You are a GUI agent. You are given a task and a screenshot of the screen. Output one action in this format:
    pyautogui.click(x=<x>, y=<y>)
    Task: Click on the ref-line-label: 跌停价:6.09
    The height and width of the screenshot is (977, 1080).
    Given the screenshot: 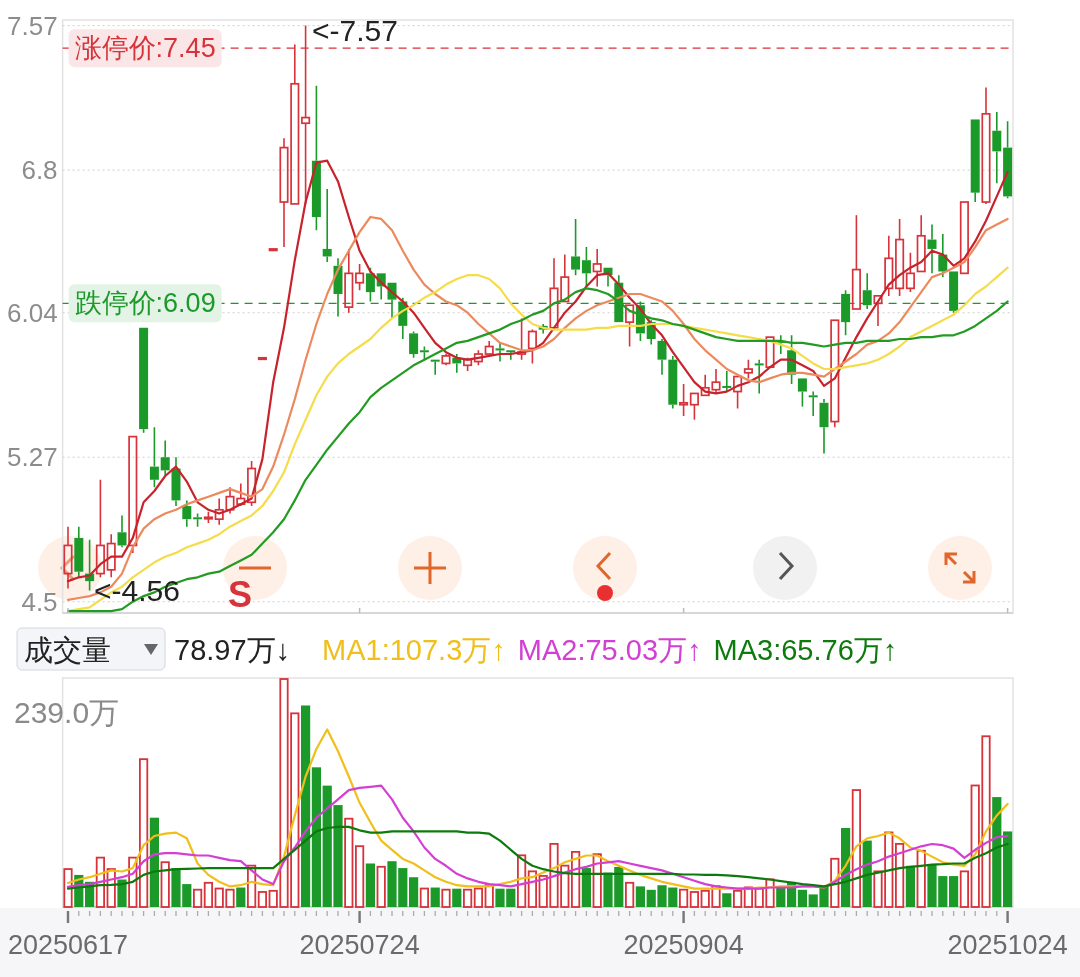 What is the action you would take?
    pyautogui.click(x=145, y=303)
    